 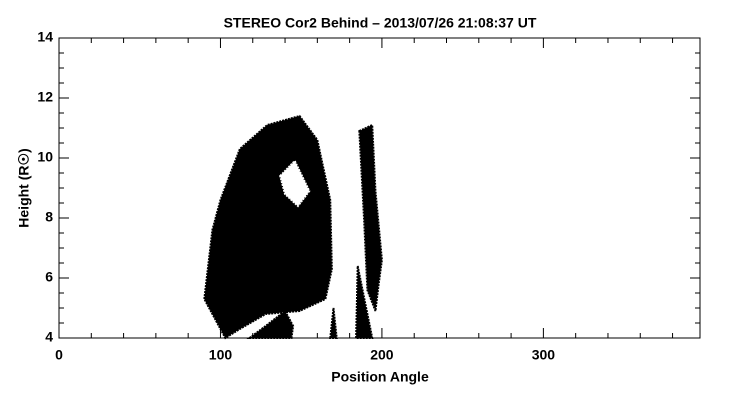 I want to click on y-axis-label: Height (R☉), so click(x=24, y=187).